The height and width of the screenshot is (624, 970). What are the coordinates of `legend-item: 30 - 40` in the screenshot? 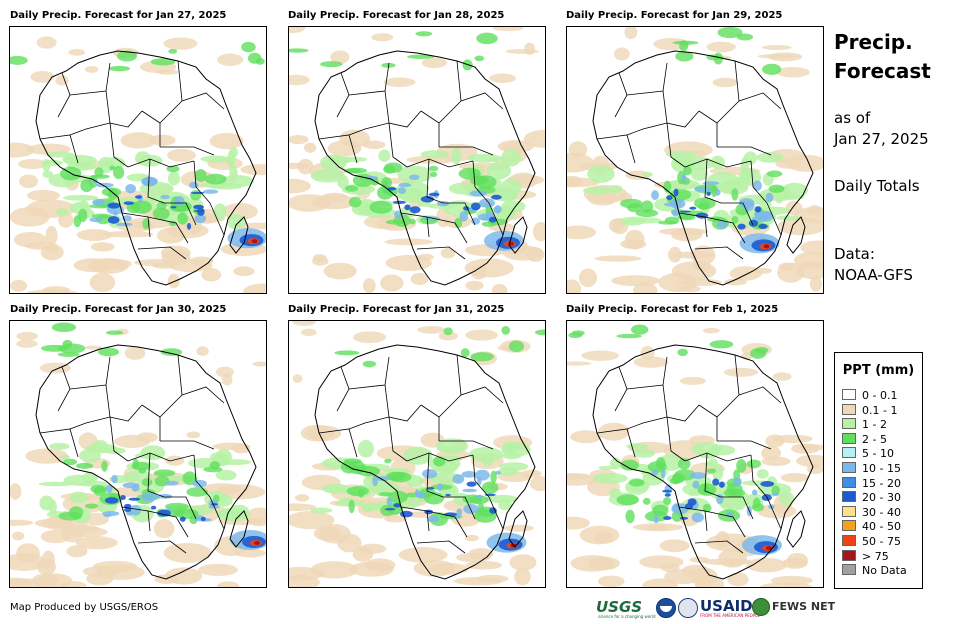 It's located at (871, 512).